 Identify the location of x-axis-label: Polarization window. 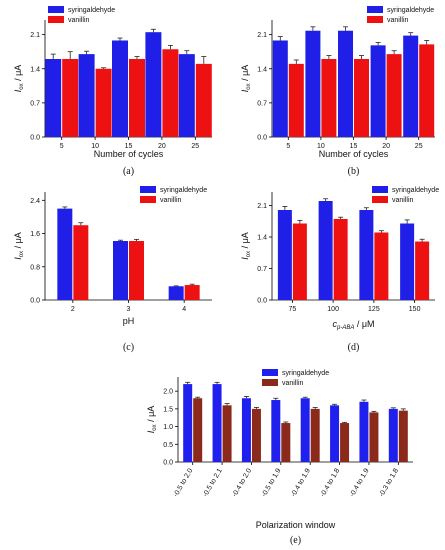
(296, 525).